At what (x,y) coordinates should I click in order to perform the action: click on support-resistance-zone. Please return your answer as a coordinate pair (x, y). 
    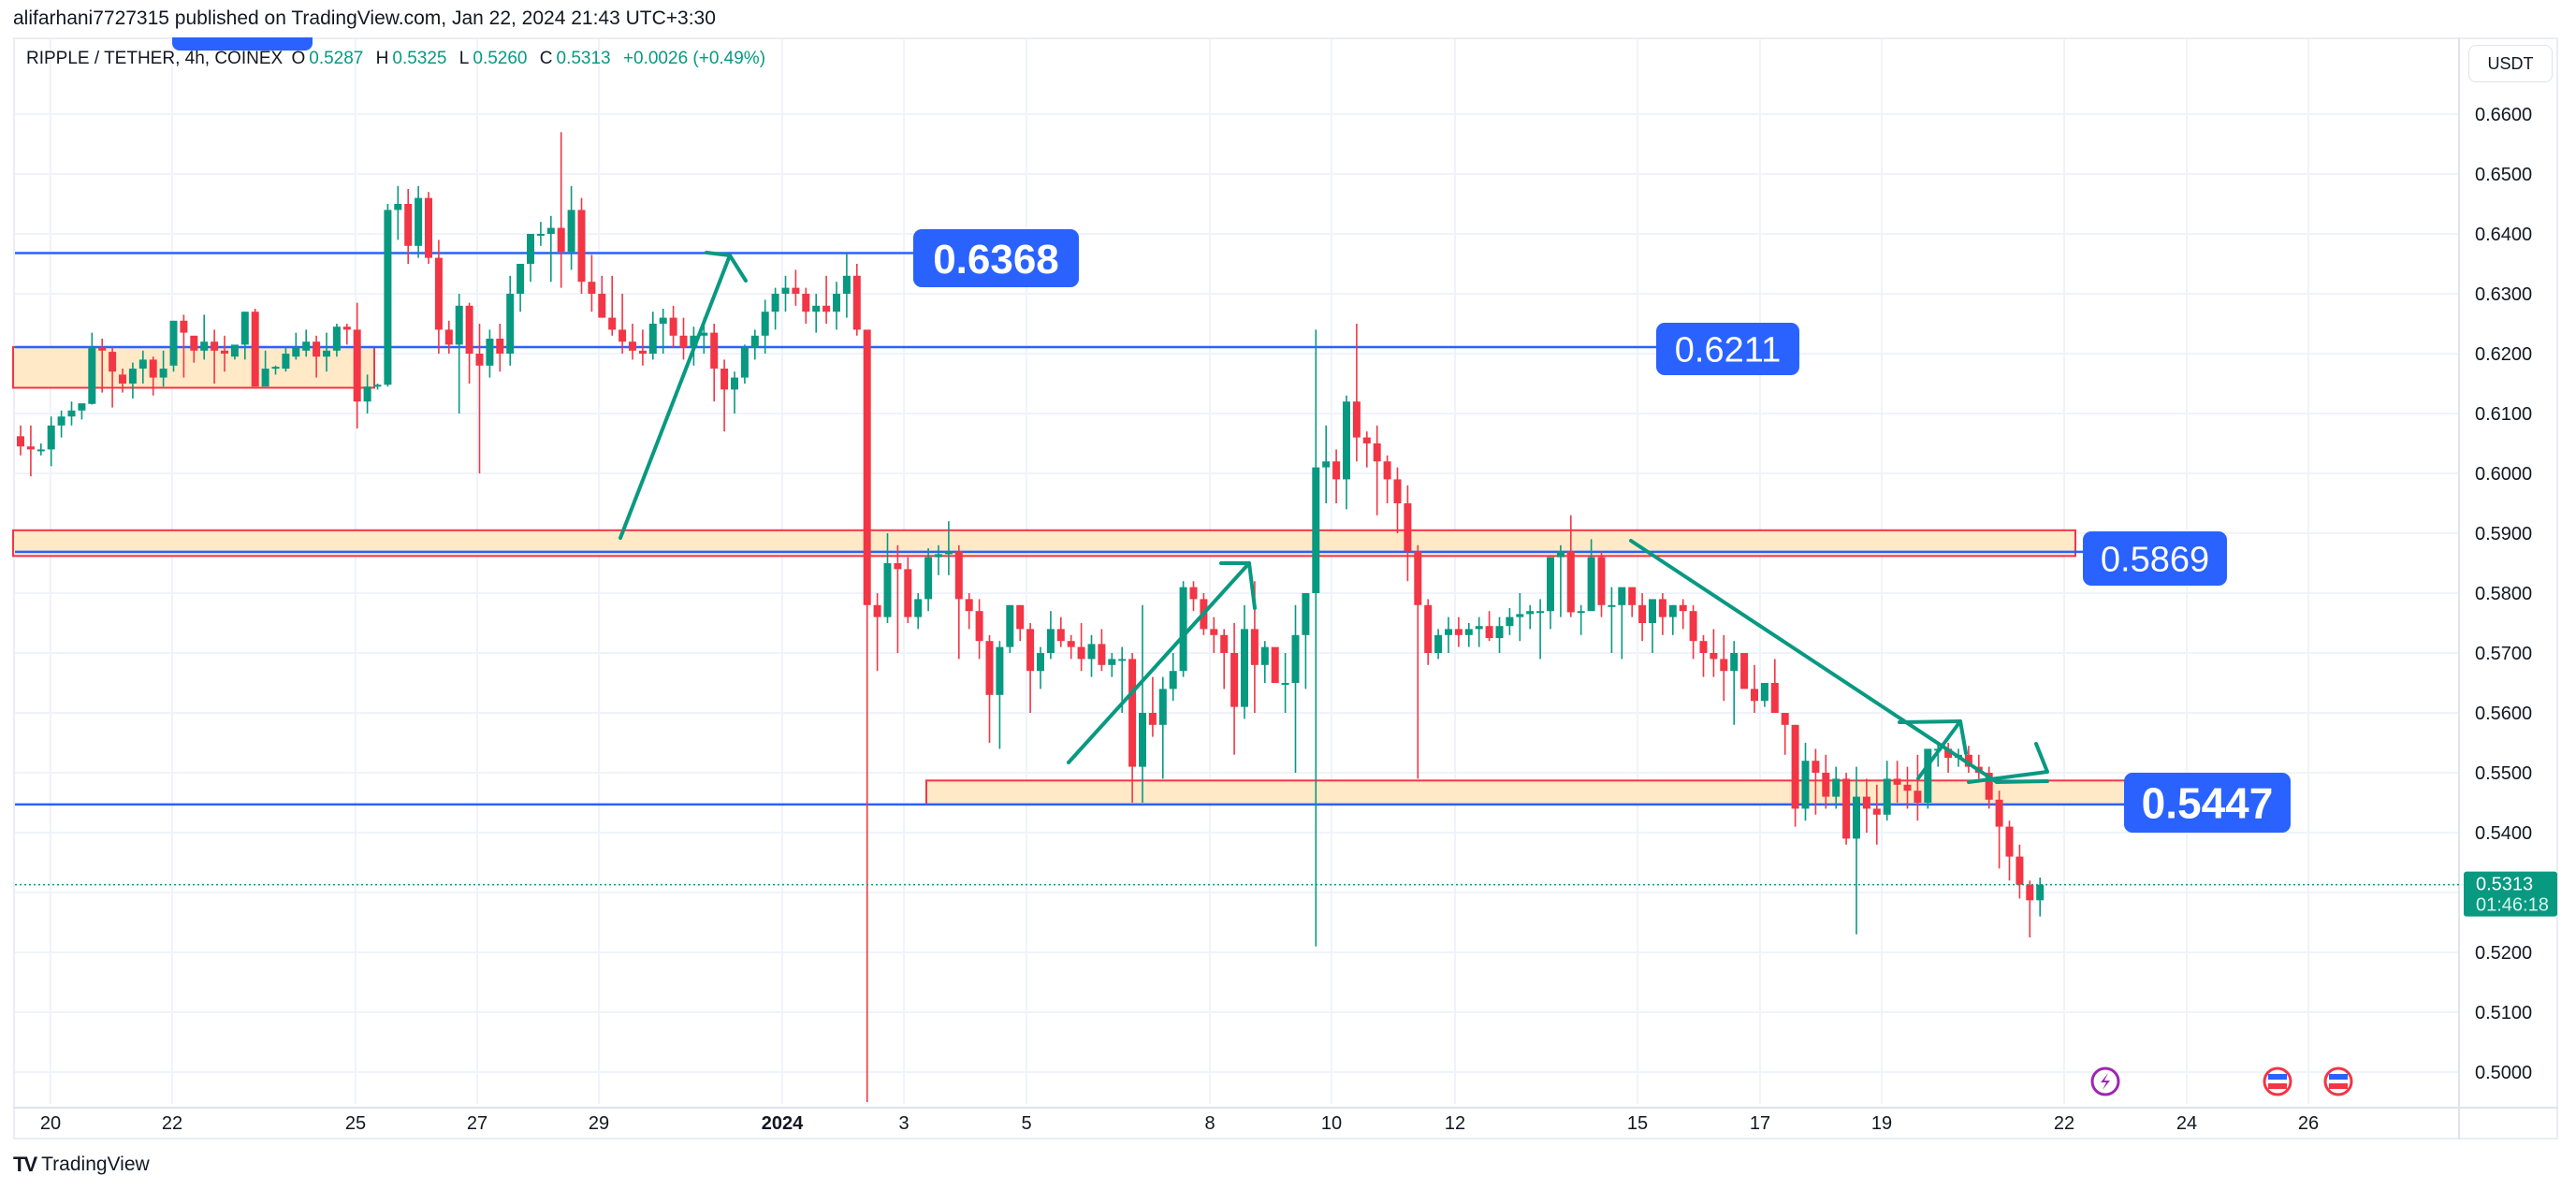
    Looking at the image, I should click on (1531, 792).